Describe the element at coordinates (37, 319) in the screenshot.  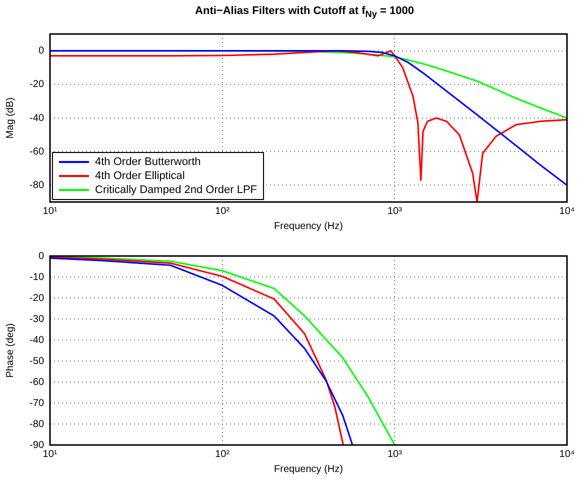
I see `y-tick-label: -30` at that location.